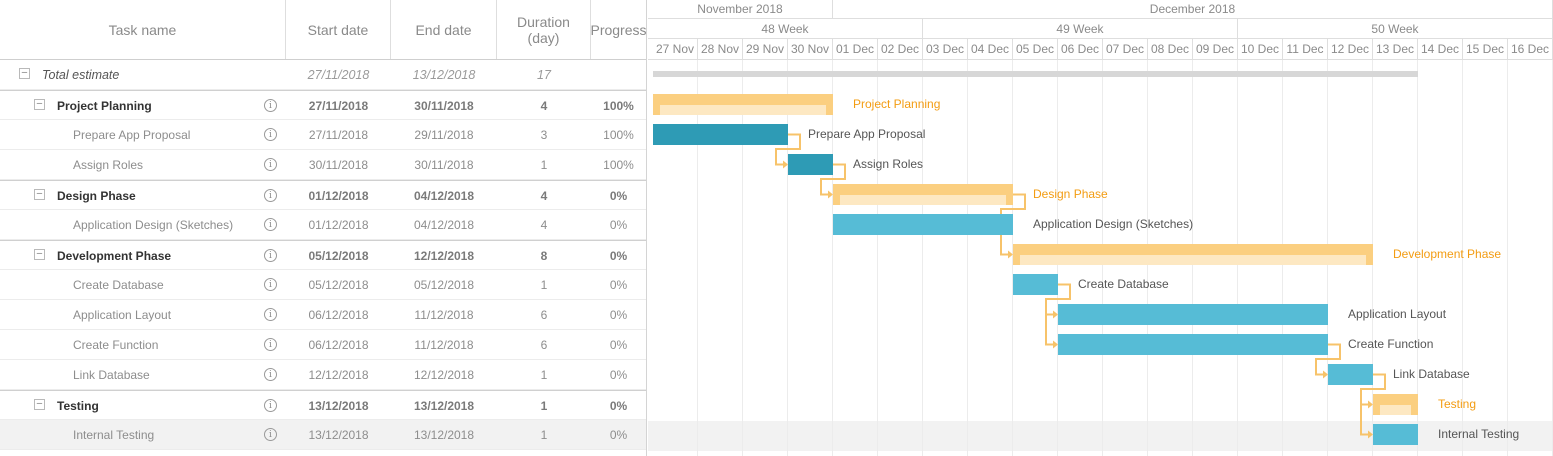 The image size is (1553, 456). I want to click on end-date: 04/12/2018, so click(444, 195).